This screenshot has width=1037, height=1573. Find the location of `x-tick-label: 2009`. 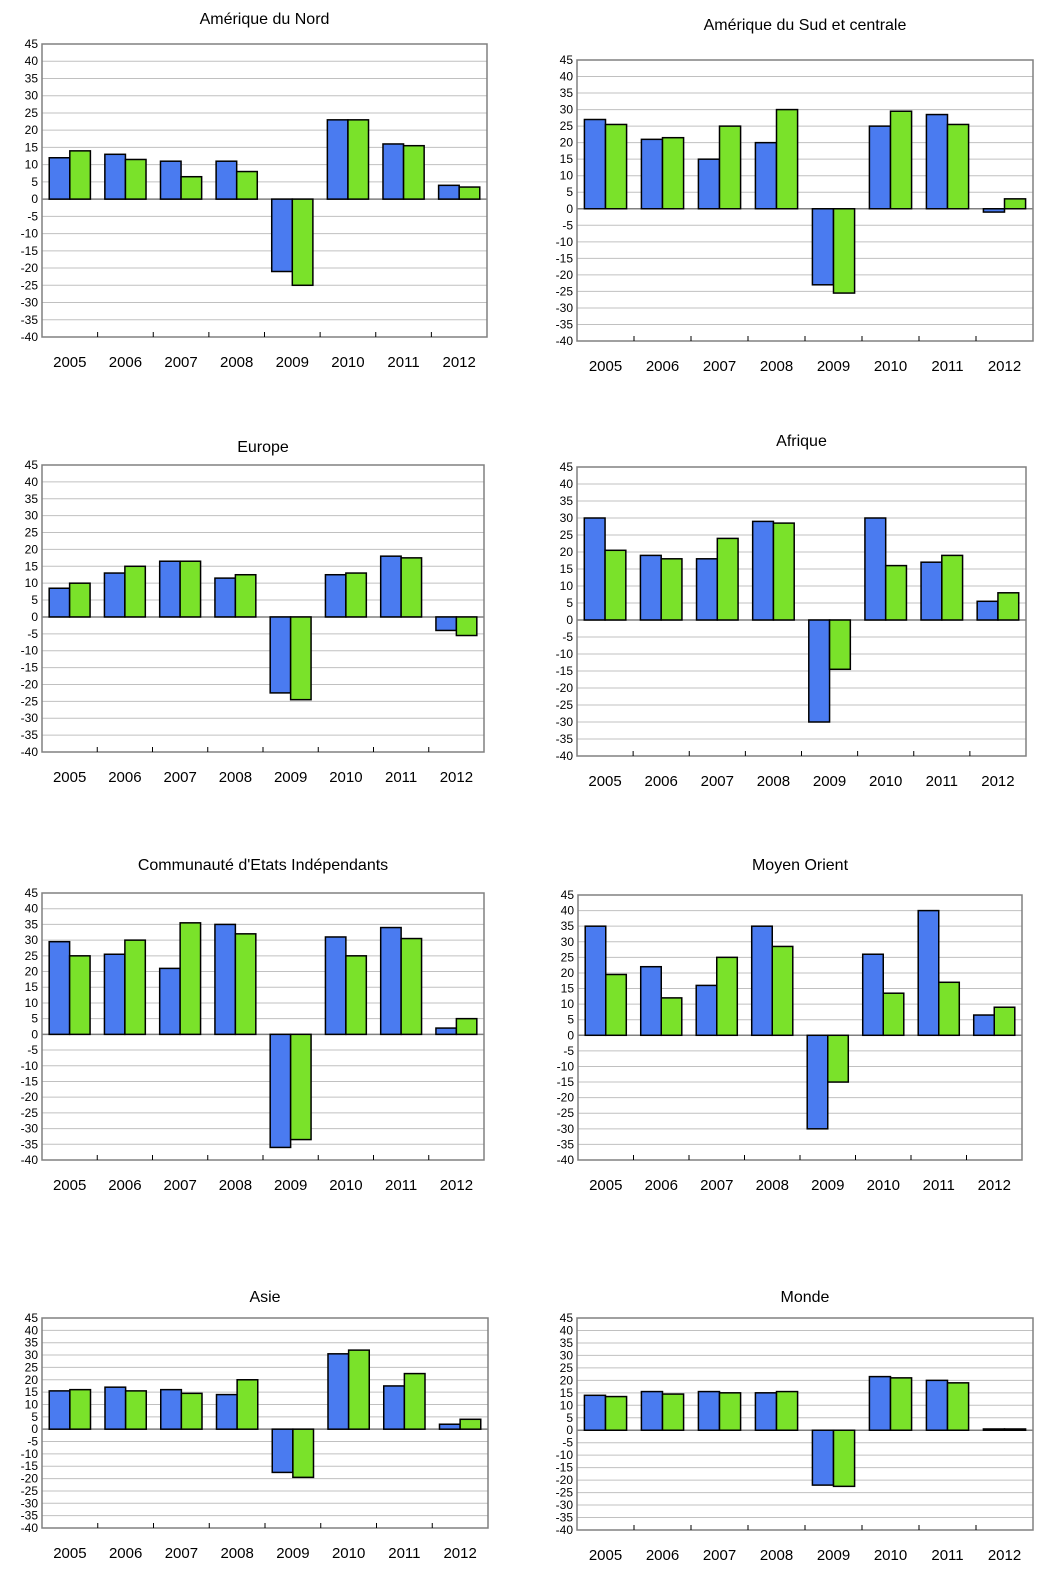

x-tick-label: 2009 is located at coordinates (290, 777).